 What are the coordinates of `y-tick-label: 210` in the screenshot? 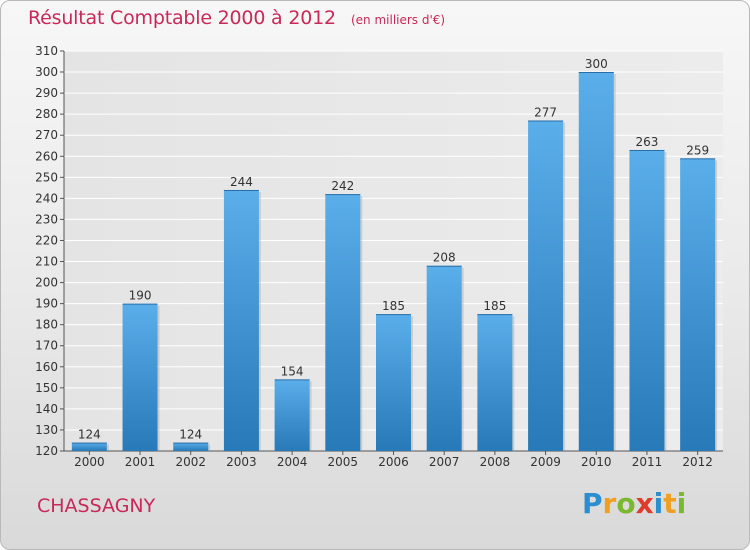 It's located at (46, 262).